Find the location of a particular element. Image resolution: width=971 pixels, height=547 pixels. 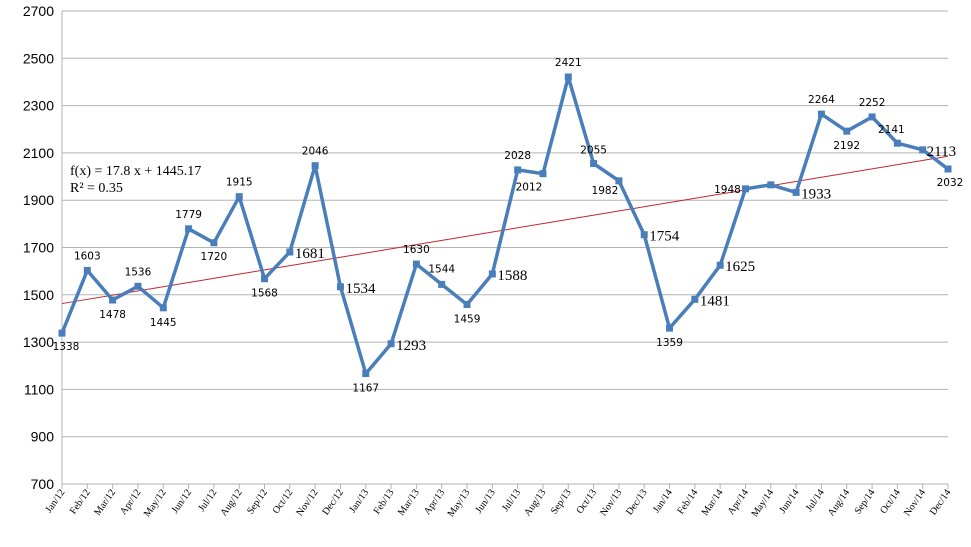

x-tick-label: Oct/12 is located at coordinates (283, 501).